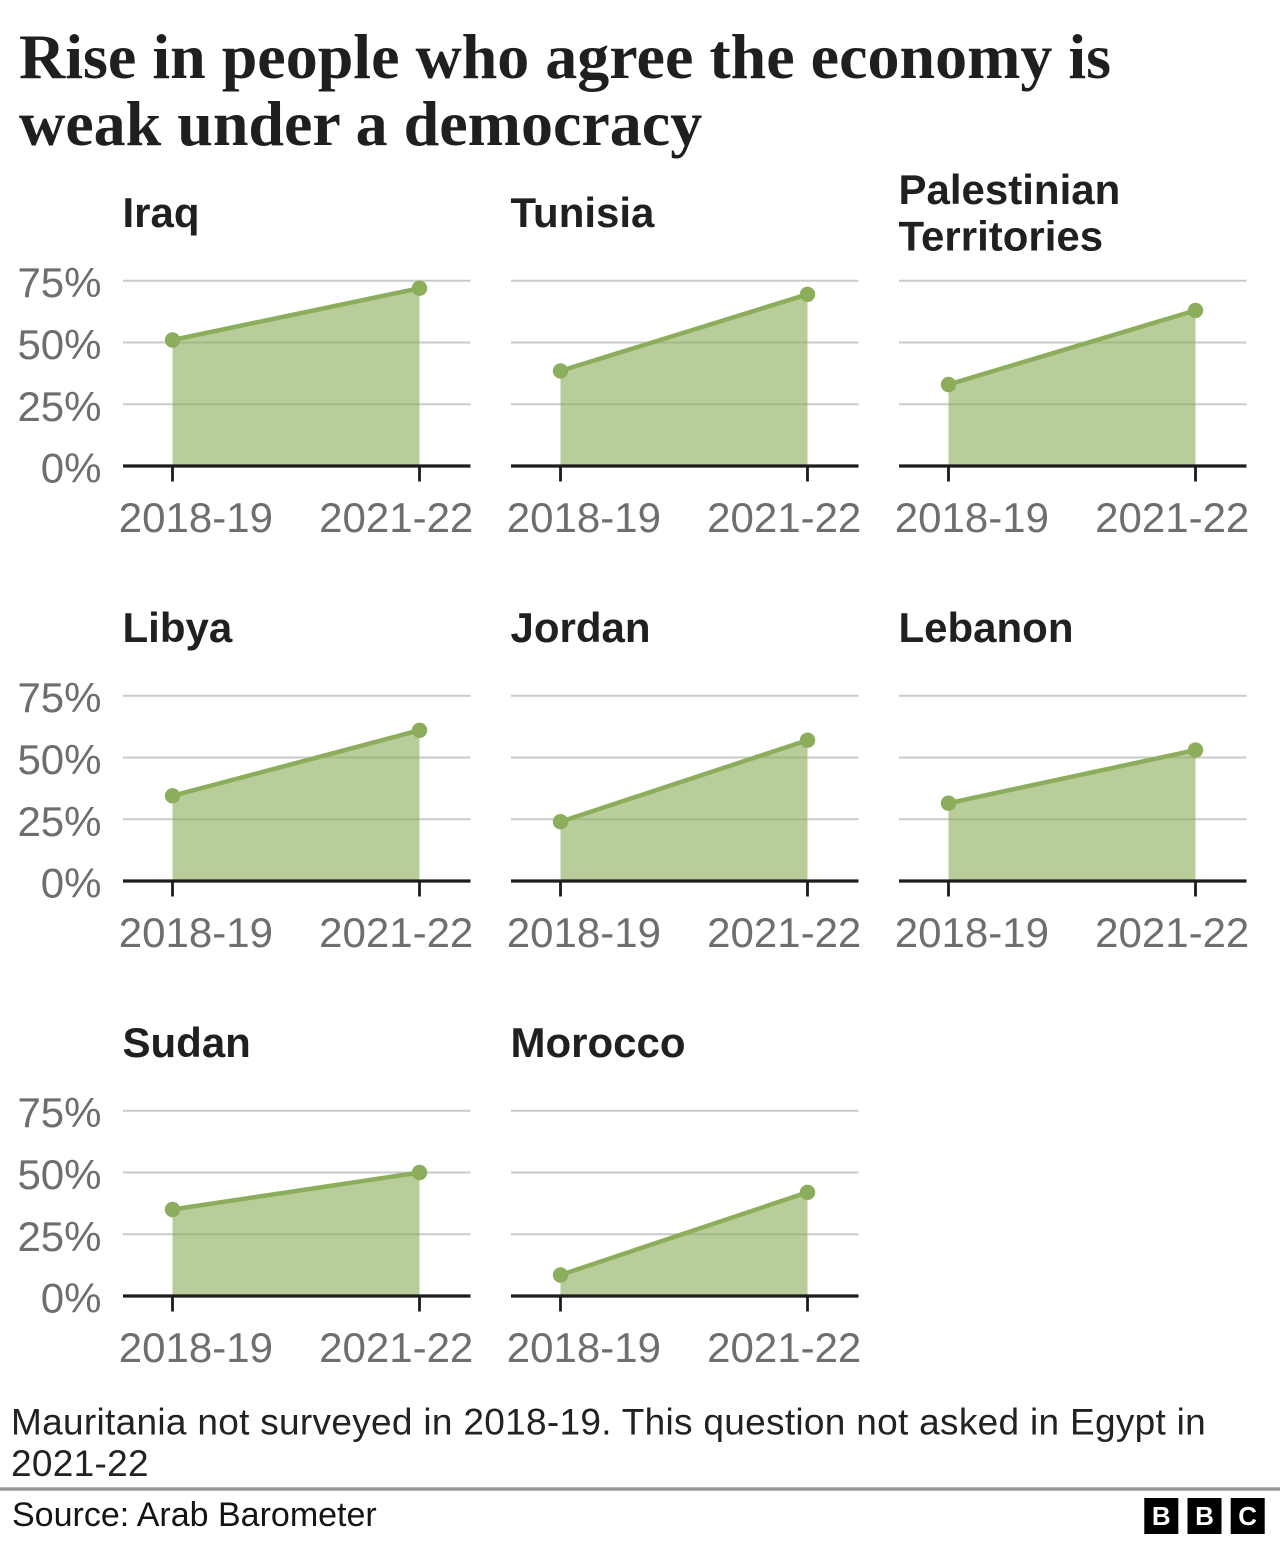 This screenshot has width=1280, height=1544. Describe the element at coordinates (1001, 235) in the screenshot. I see `svg-text: Territories` at that location.